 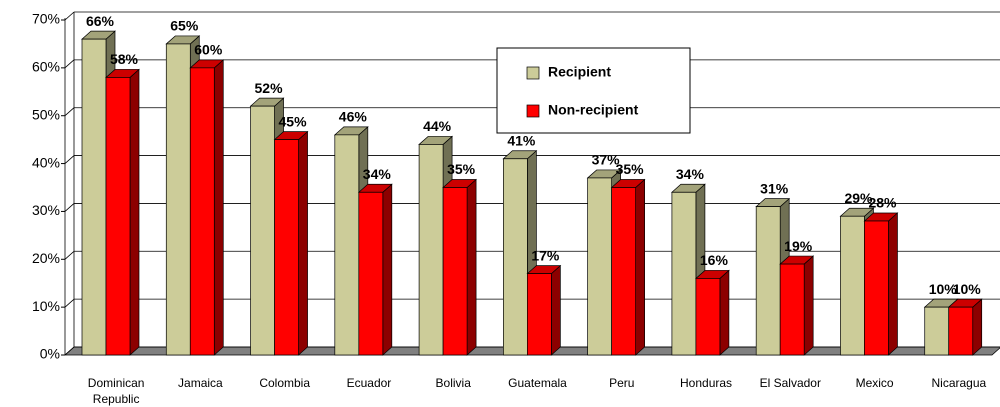 What do you see at coordinates (200, 383) in the screenshot?
I see `x-tick-label: Jamaica` at bounding box center [200, 383].